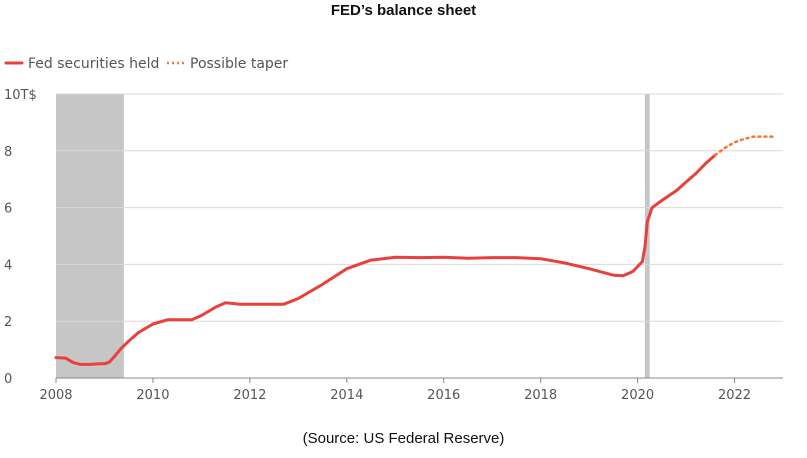 This screenshot has height=458, width=807. I want to click on y-tick-label: 6, so click(8, 209).